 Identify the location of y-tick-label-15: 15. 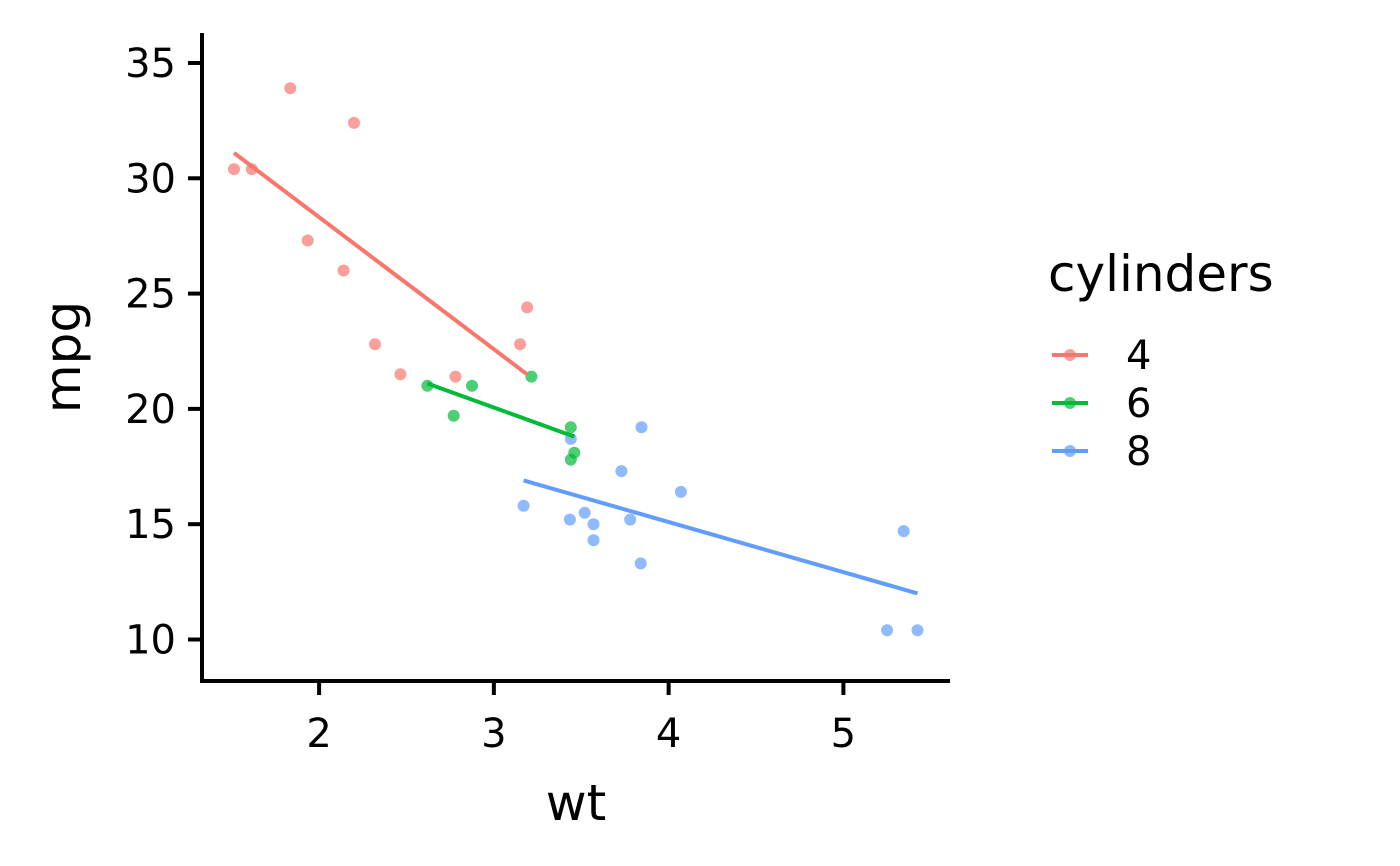
(150, 525).